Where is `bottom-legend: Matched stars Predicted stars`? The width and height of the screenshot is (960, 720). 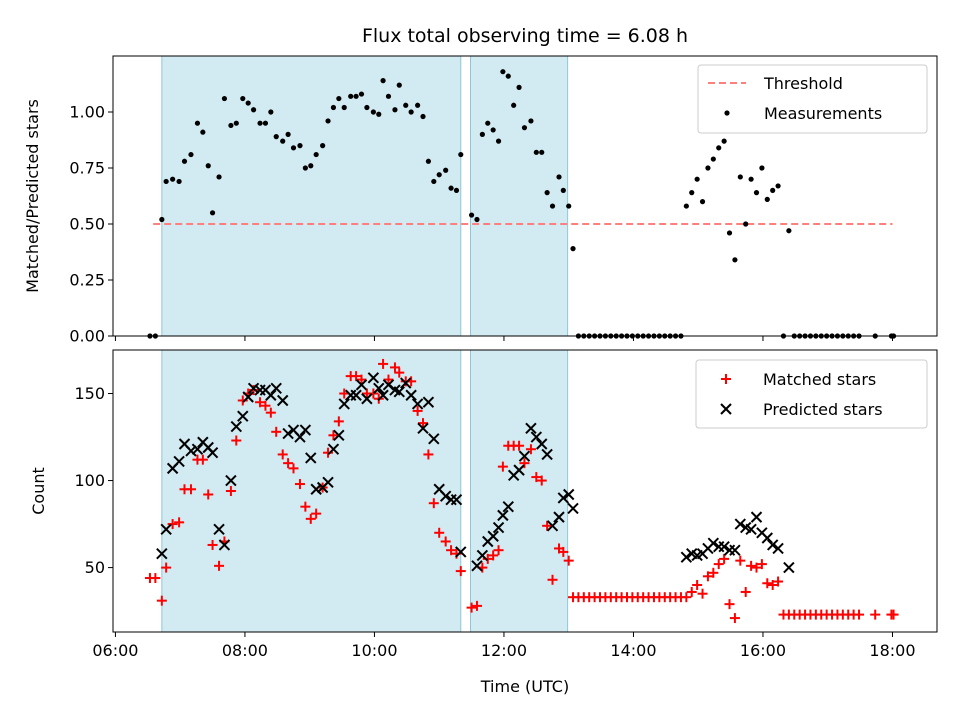
bottom-legend: Matched stars Predicted stars is located at coordinates (811, 394).